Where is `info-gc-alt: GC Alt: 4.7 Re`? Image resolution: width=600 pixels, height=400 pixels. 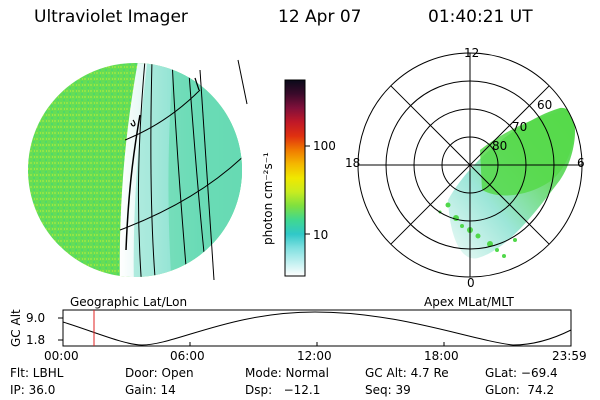 info-gc-alt: GC Alt: 4.7 Re is located at coordinates (407, 373).